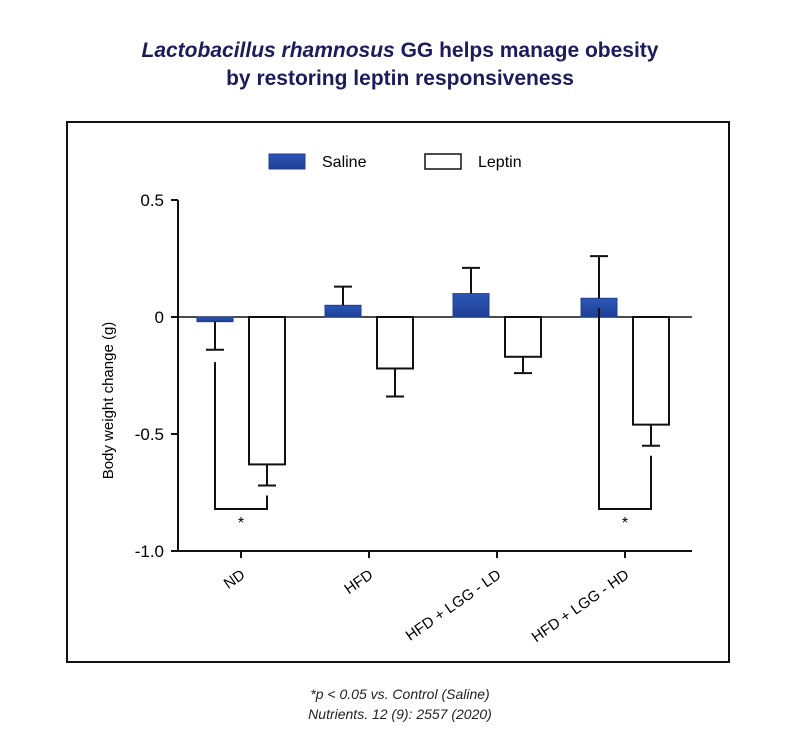 Image resolution: width=800 pixels, height=753 pixels. What do you see at coordinates (400, 694) in the screenshot?
I see `footnote-significance: *p < 0.05 vs. Control (Saline)` at bounding box center [400, 694].